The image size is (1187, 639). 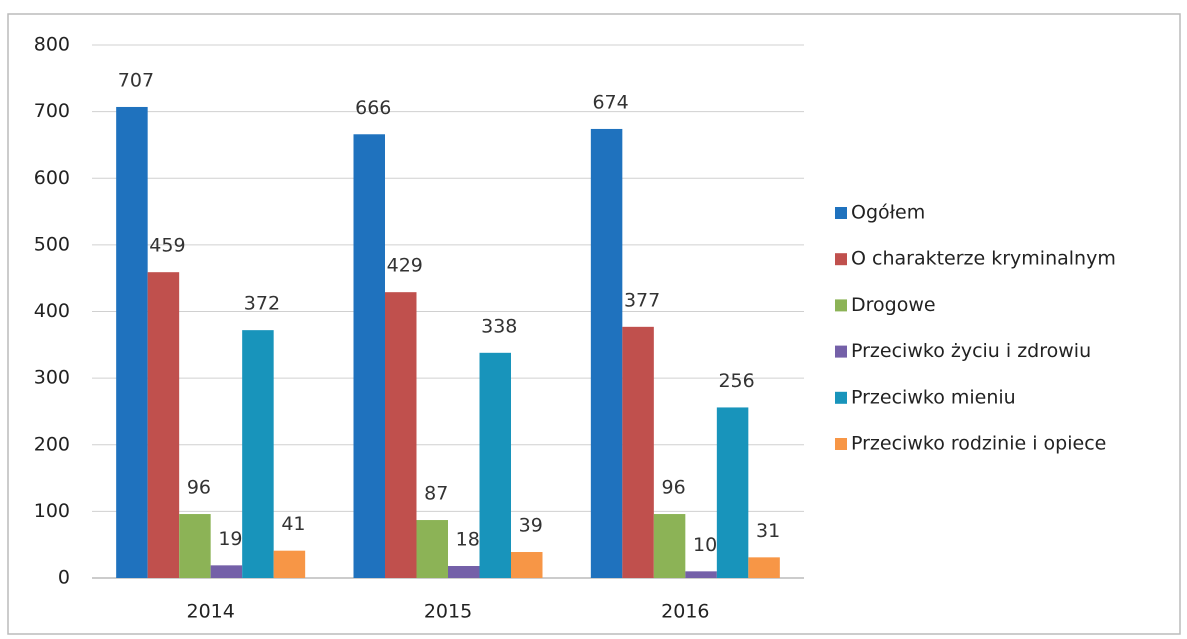 I want to click on data-label: 338, so click(x=499, y=326).